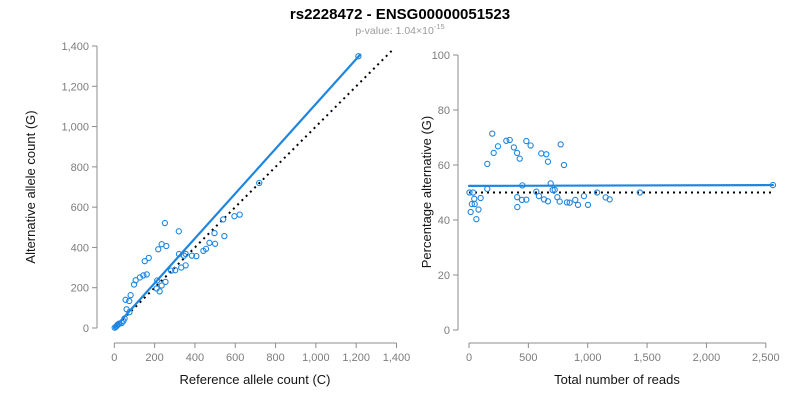 Image resolution: width=800 pixels, height=400 pixels. Describe the element at coordinates (75, 47) in the screenshot. I see `y-tick-label: 1,400` at that location.